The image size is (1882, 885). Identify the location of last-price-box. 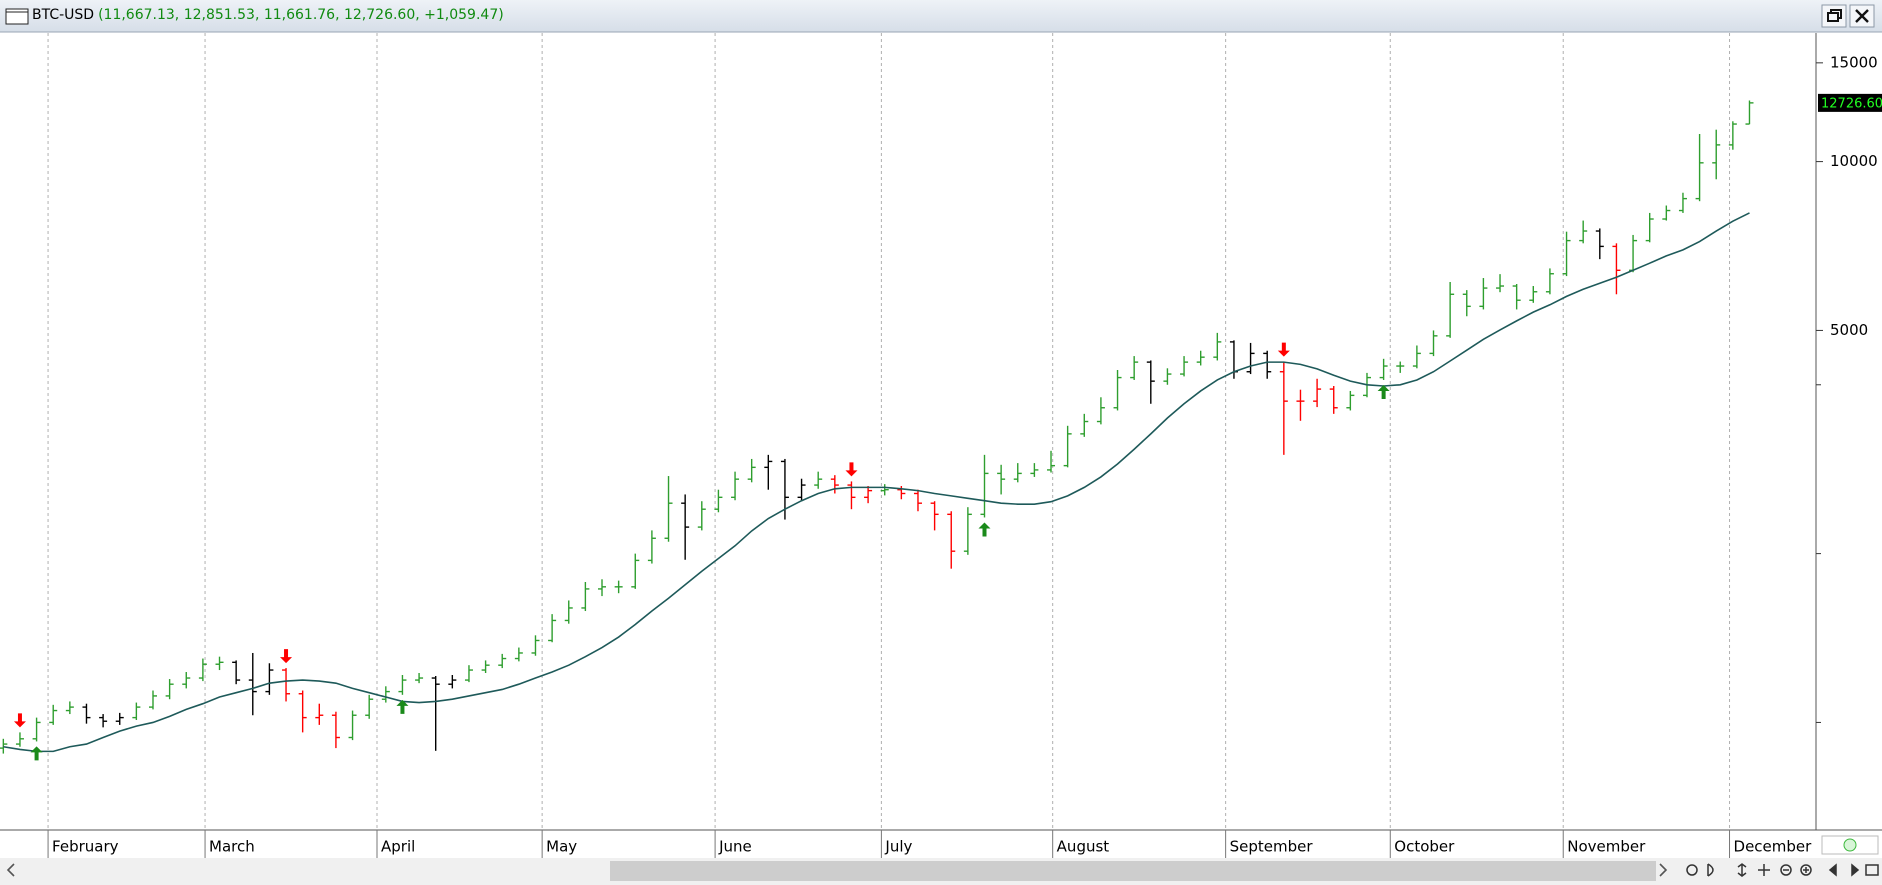
(1850, 102).